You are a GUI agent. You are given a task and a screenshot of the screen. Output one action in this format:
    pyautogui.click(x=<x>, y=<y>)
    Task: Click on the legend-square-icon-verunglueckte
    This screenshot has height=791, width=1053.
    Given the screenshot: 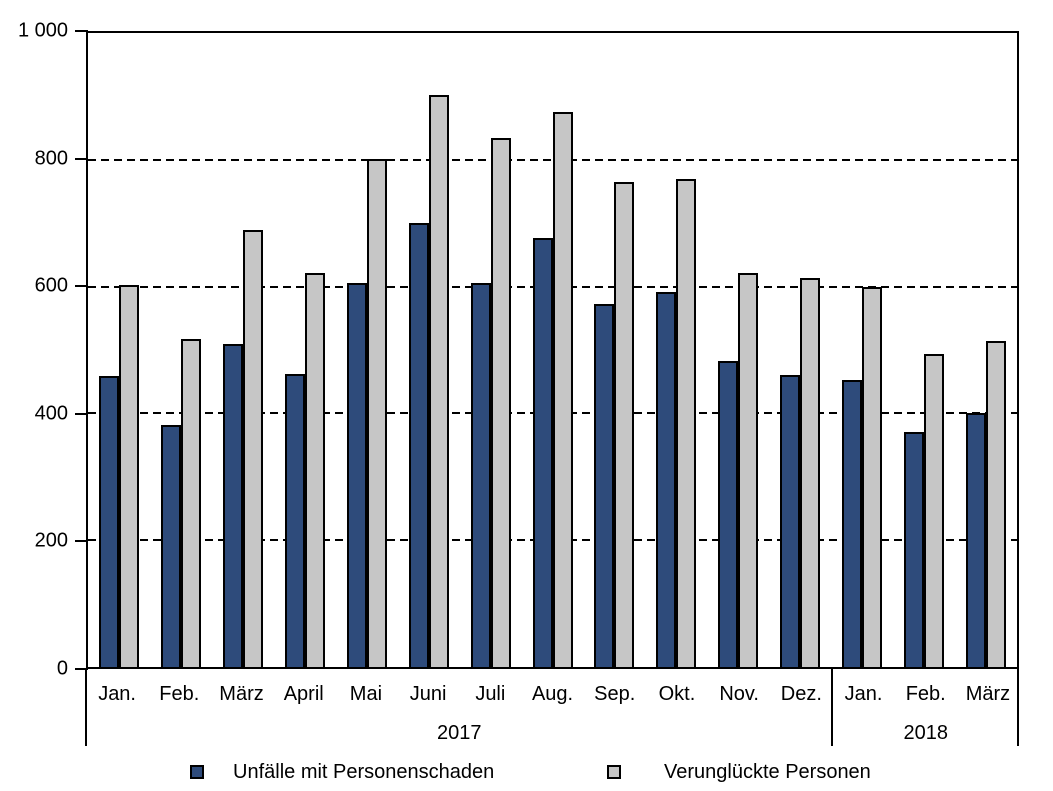 What is the action you would take?
    pyautogui.click(x=614, y=772)
    